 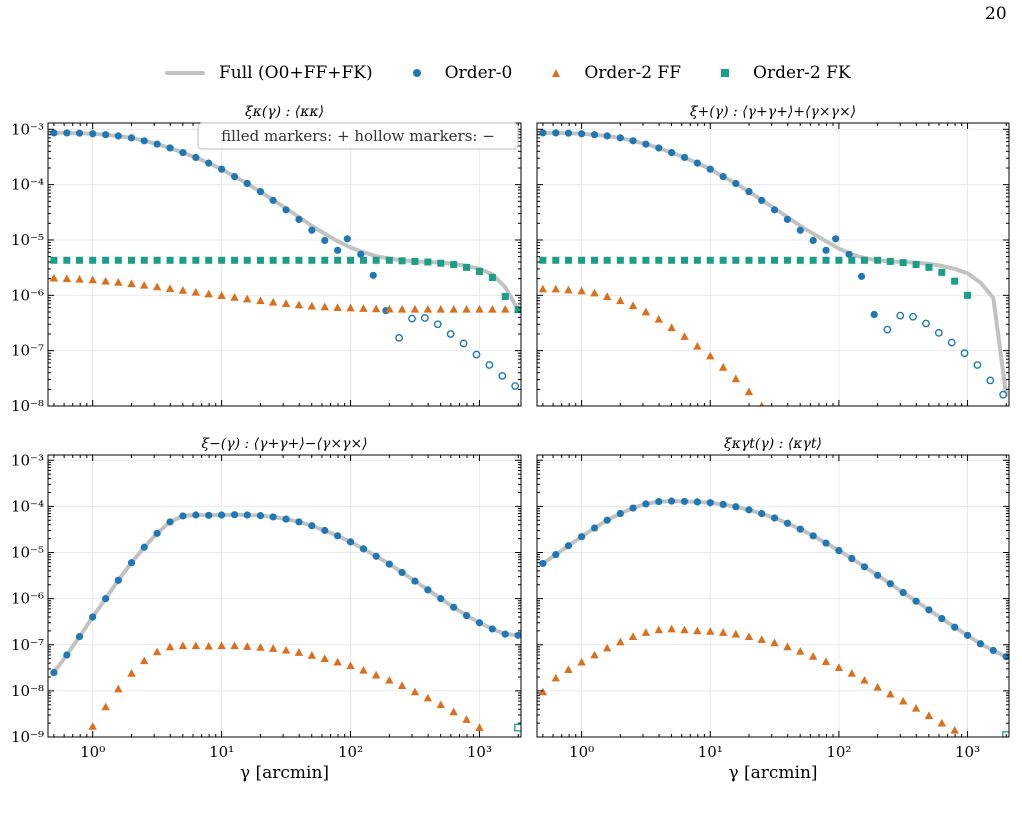 I want to click on legend-label-order0: Order-0, so click(x=478, y=73).